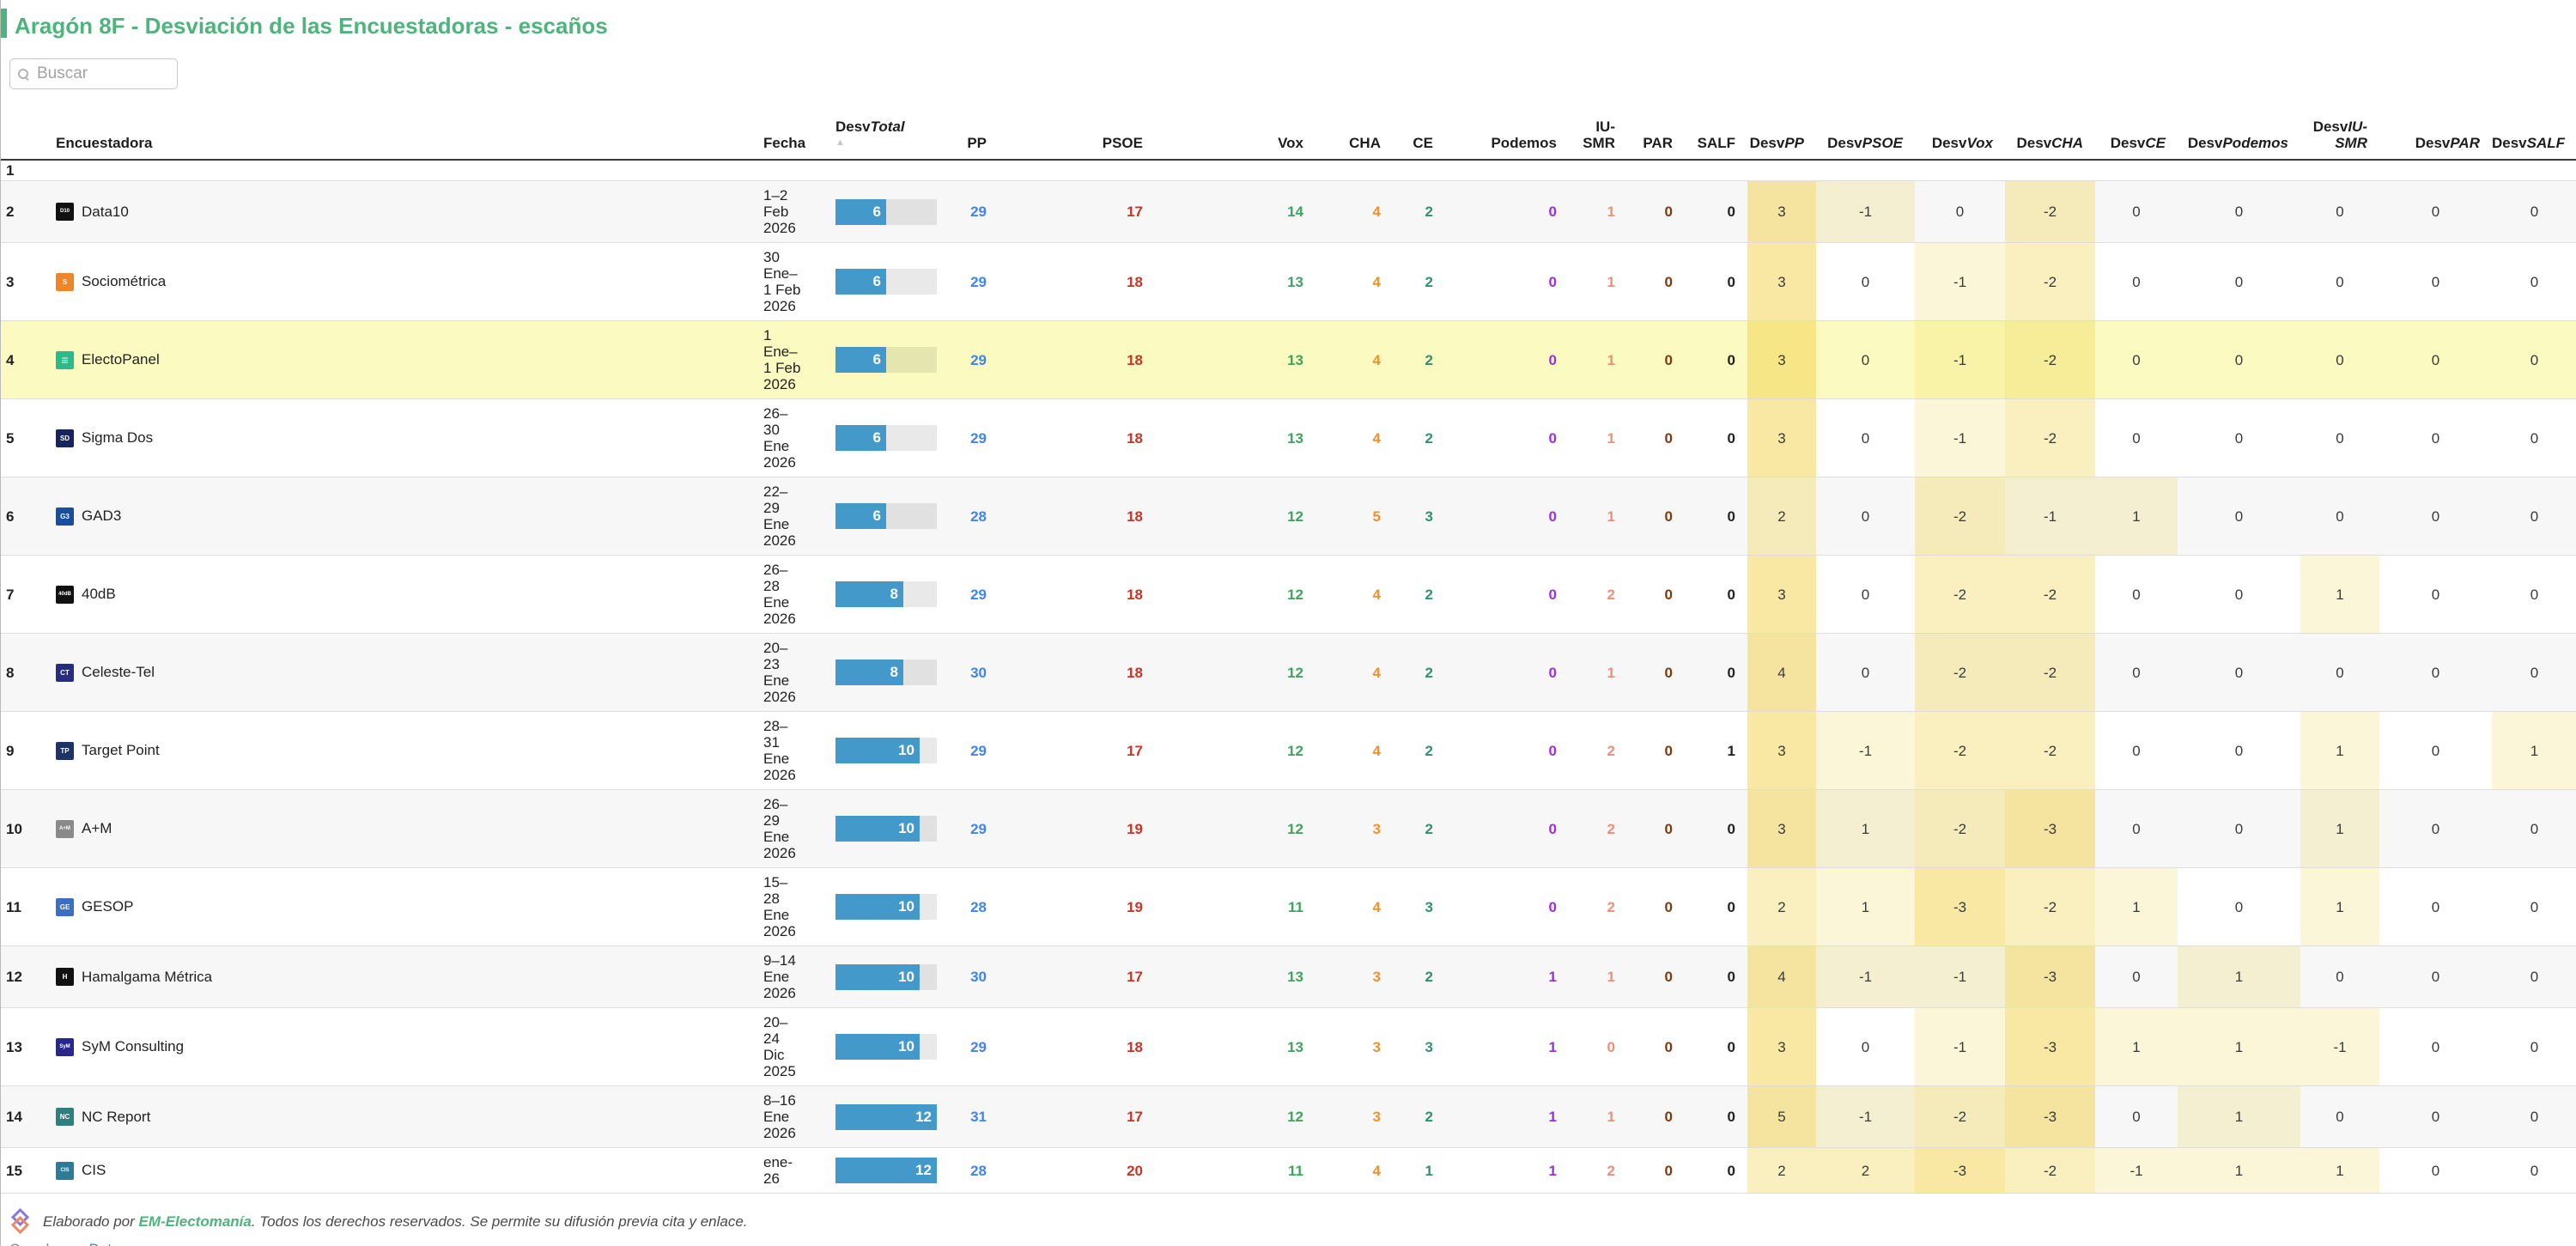 Image resolution: width=2576 pixels, height=1246 pixels. I want to click on seat-cell-iu-smr, so click(1598, 170).